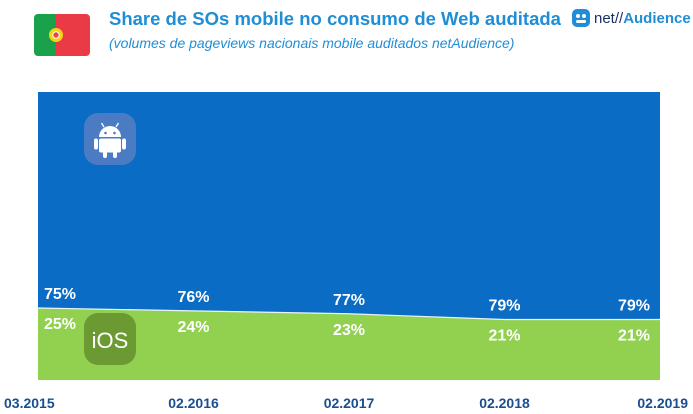  I want to click on logo-name: Audience, so click(657, 18).